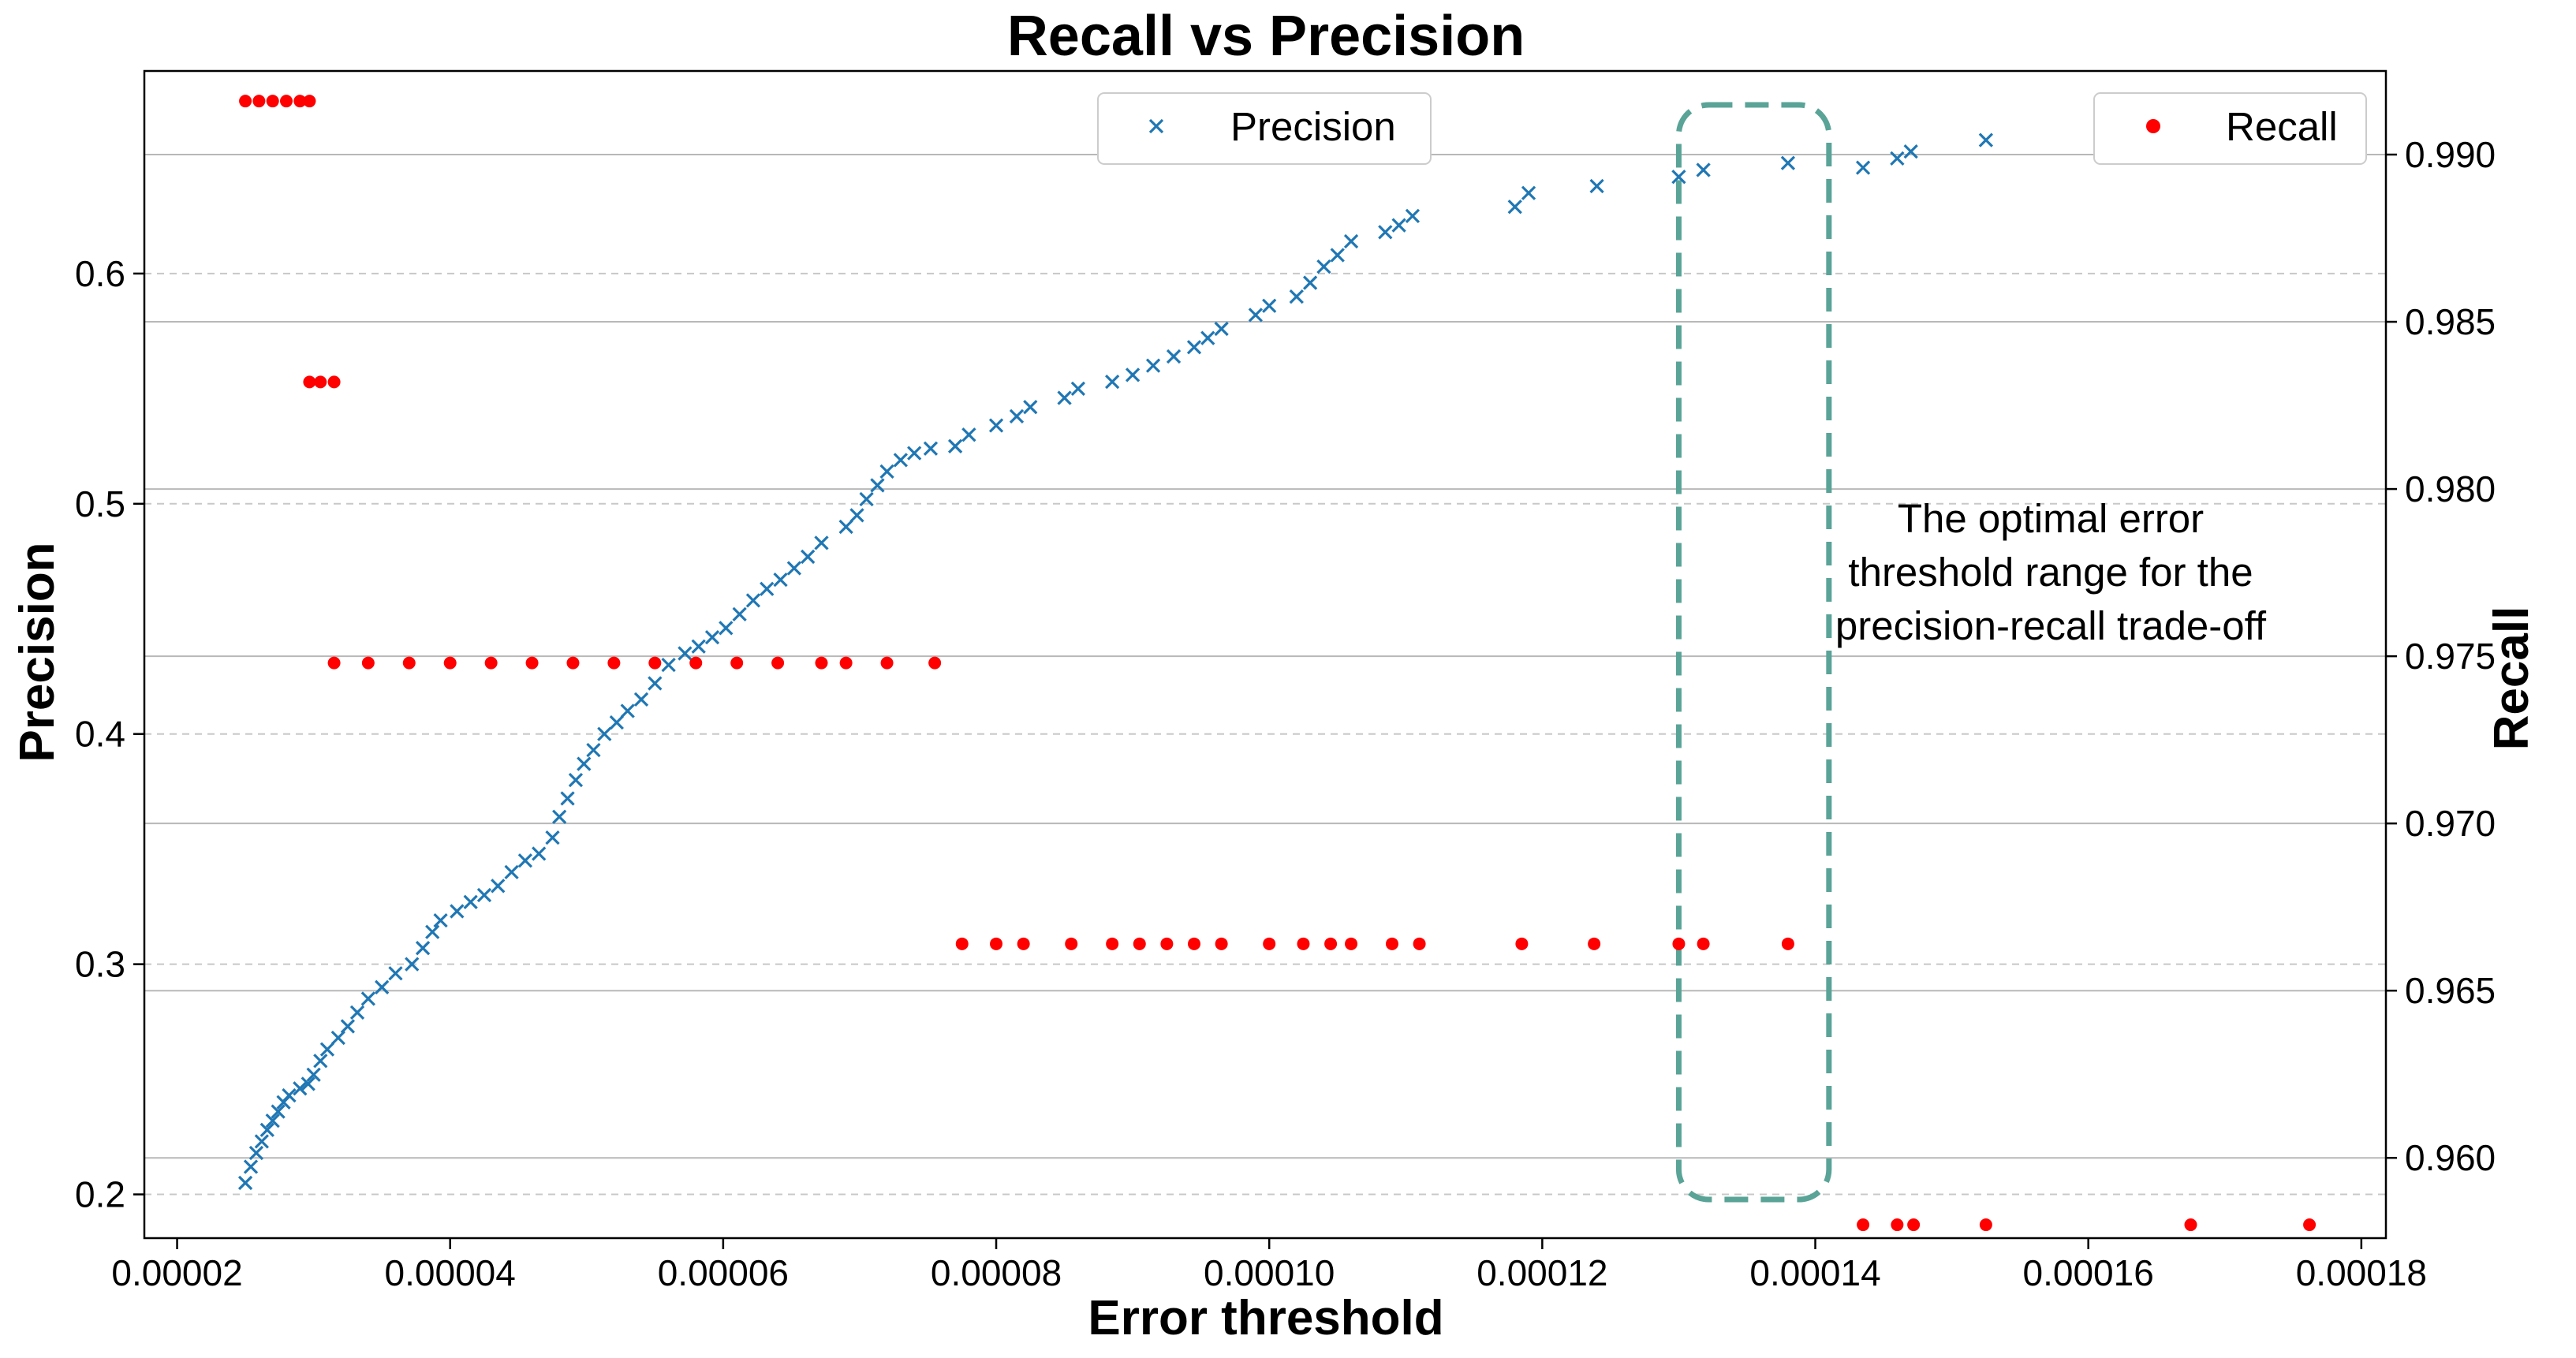 The width and height of the screenshot is (2576, 1358). Describe the element at coordinates (100, 734) in the screenshot. I see `left-y-tick-label: 0.4` at that location.